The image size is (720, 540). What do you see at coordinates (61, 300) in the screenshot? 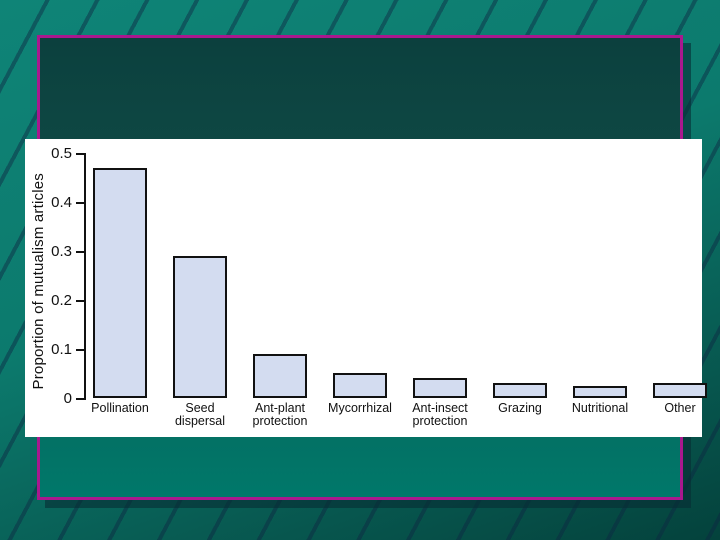
I see `y-tick-label: 0.2` at bounding box center [61, 300].